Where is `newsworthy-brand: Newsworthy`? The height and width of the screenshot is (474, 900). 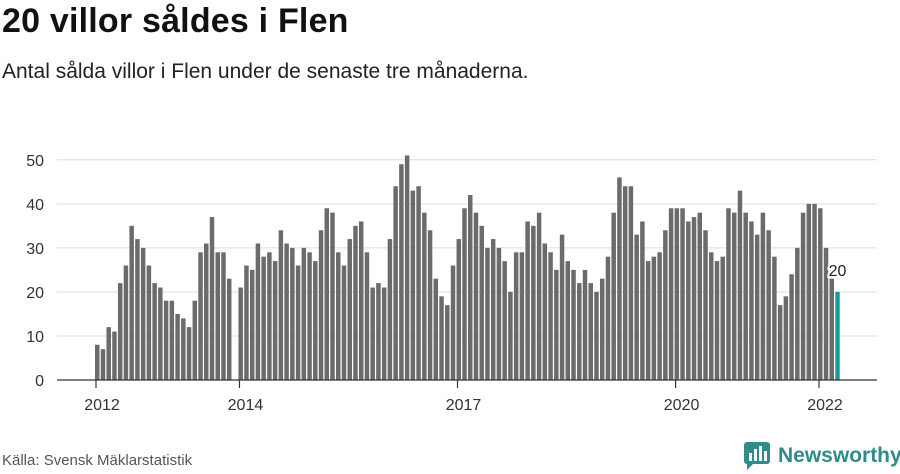 newsworthy-brand: Newsworthy is located at coordinates (822, 456).